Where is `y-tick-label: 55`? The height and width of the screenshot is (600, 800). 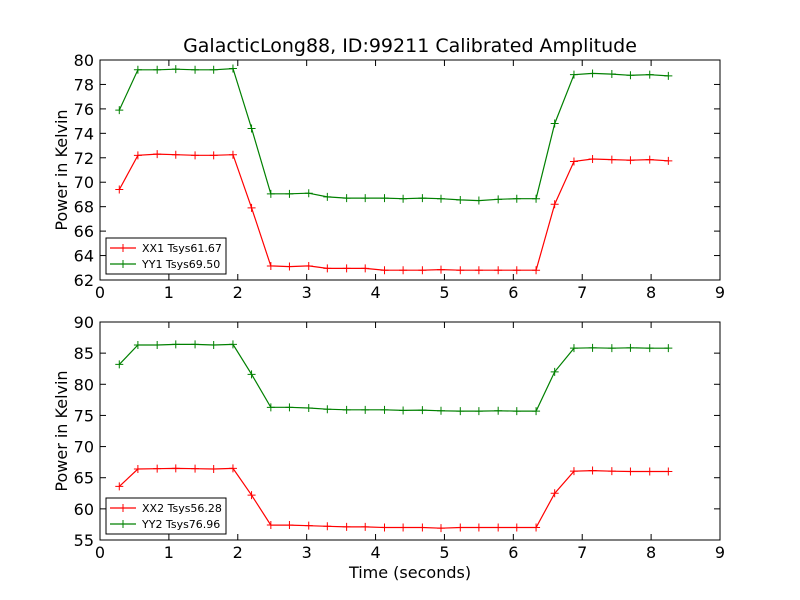
y-tick-label: 55 is located at coordinates (84, 540).